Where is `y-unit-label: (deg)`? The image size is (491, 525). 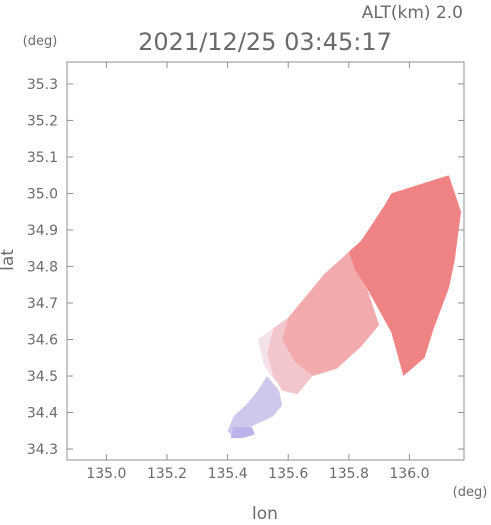
y-unit-label: (deg) is located at coordinates (40, 41).